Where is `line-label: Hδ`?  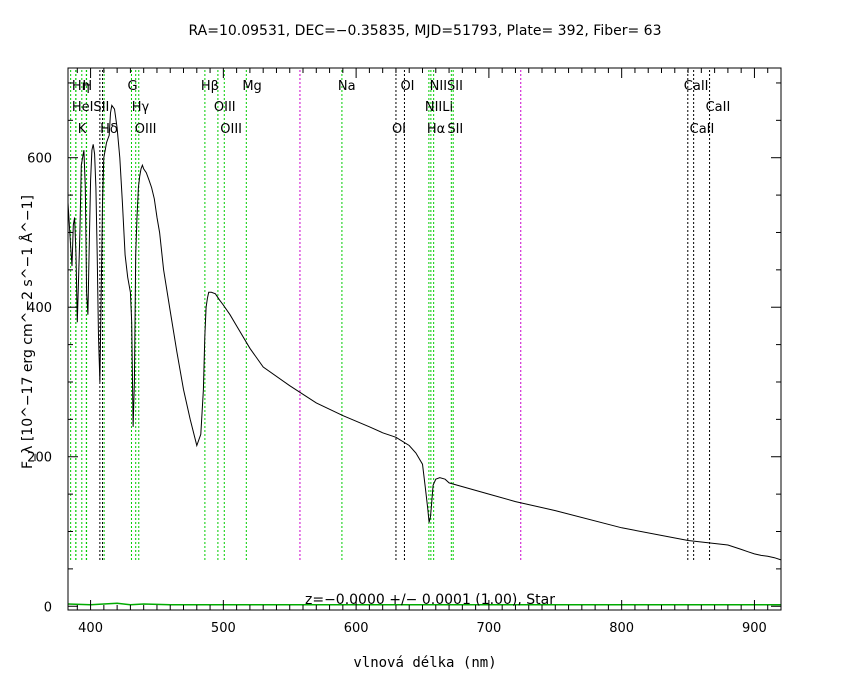 line-label: Hδ is located at coordinates (109, 129).